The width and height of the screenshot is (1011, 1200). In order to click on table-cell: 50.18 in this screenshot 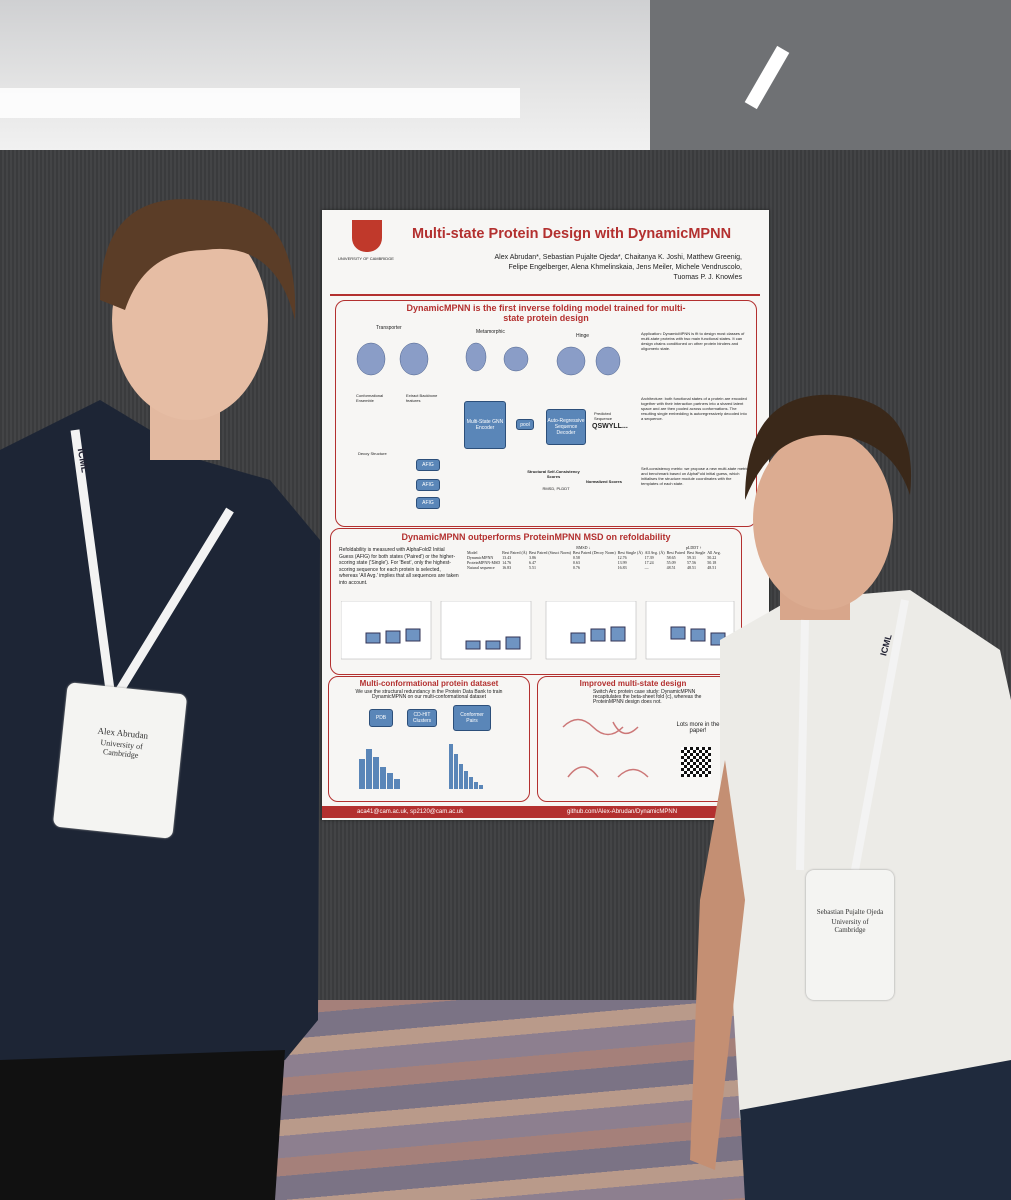, I will do `click(712, 562)`.